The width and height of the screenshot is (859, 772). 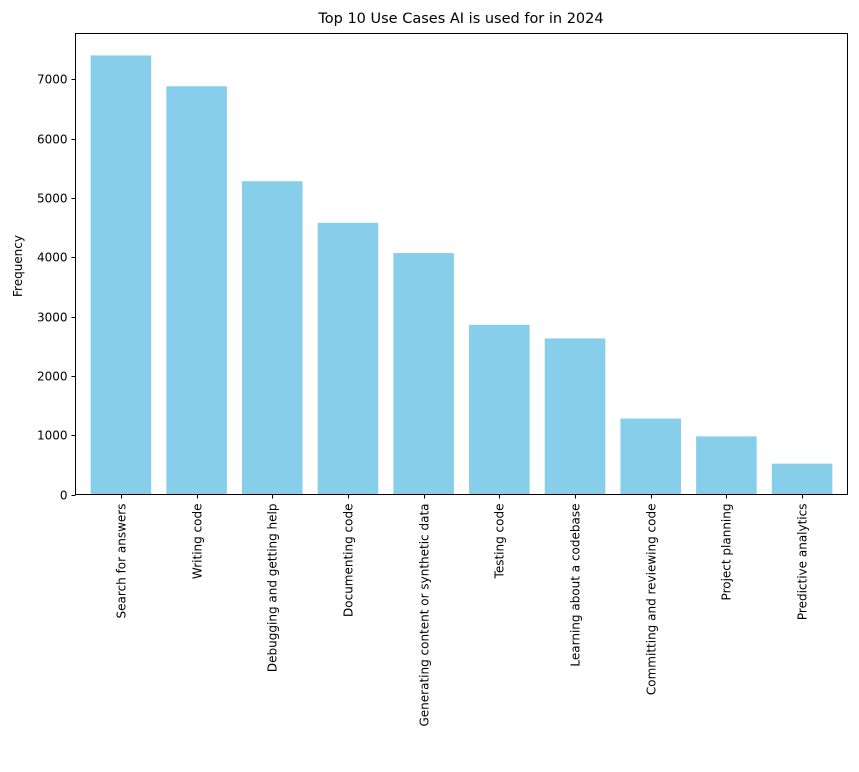 What do you see at coordinates (18, 266) in the screenshot?
I see `y-axis-label: Frequency` at bounding box center [18, 266].